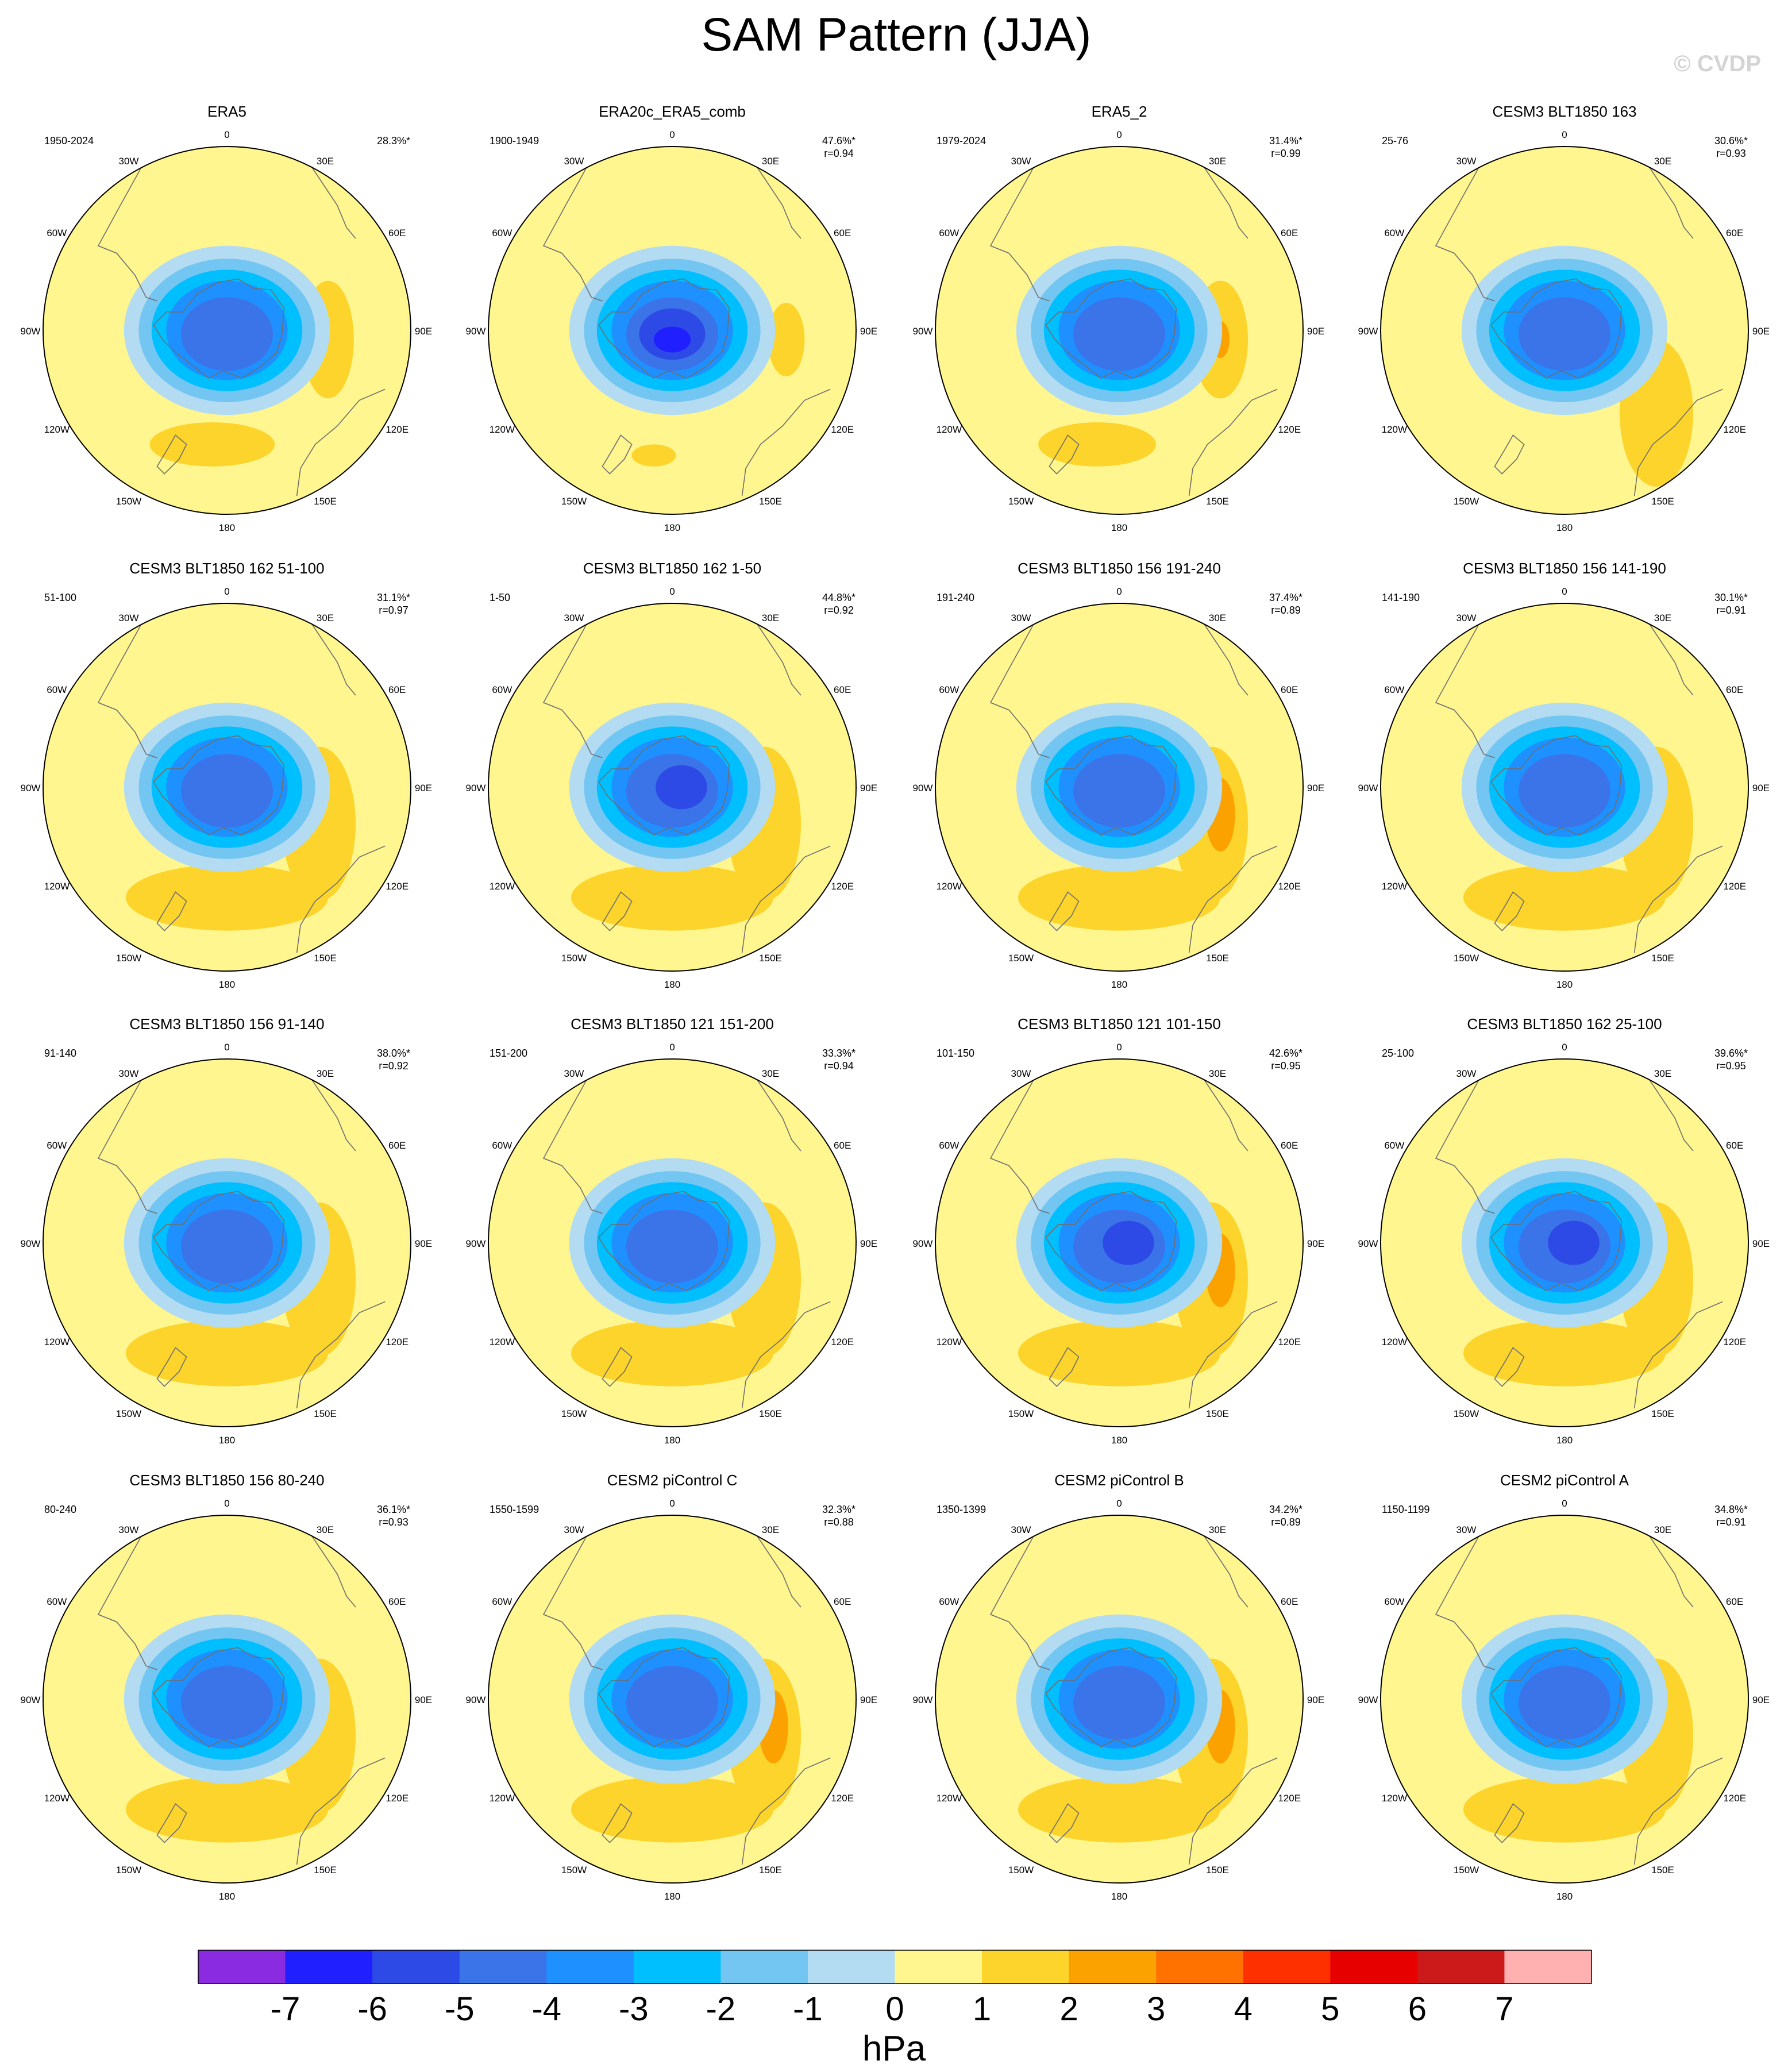  What do you see at coordinates (514, 141) in the screenshot?
I see `panel-years: 1900-1949` at bounding box center [514, 141].